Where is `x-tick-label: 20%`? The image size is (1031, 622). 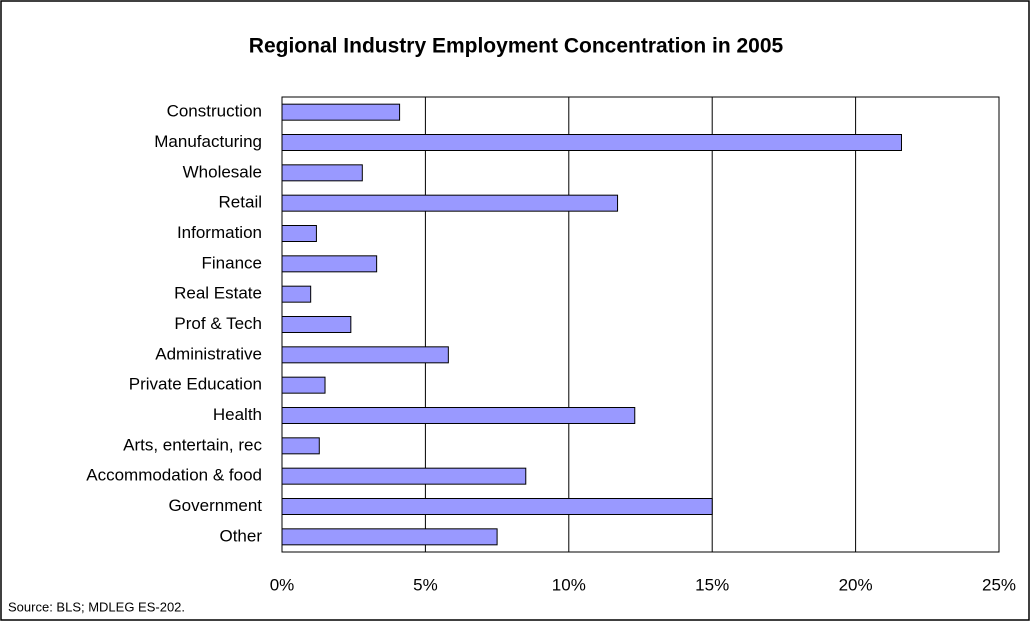
x-tick-label: 20% is located at coordinates (856, 584).